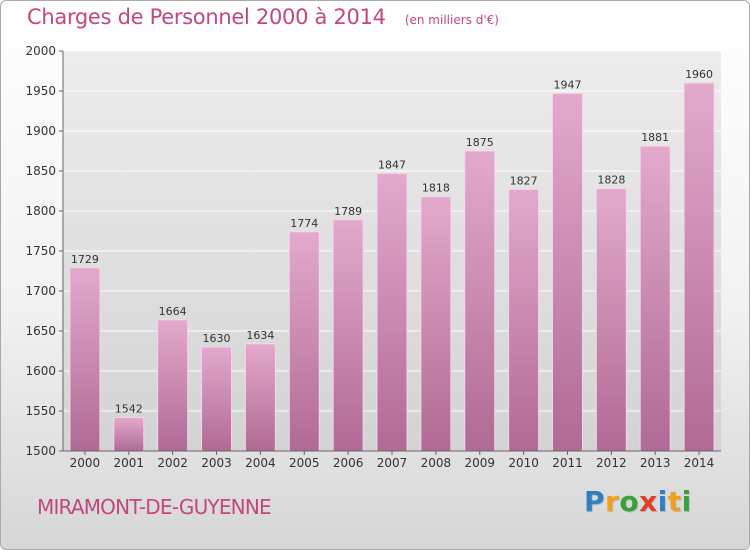  Describe the element at coordinates (154, 507) in the screenshot. I see `town-name: MIRAMONT-DE-GUYENNE` at that location.